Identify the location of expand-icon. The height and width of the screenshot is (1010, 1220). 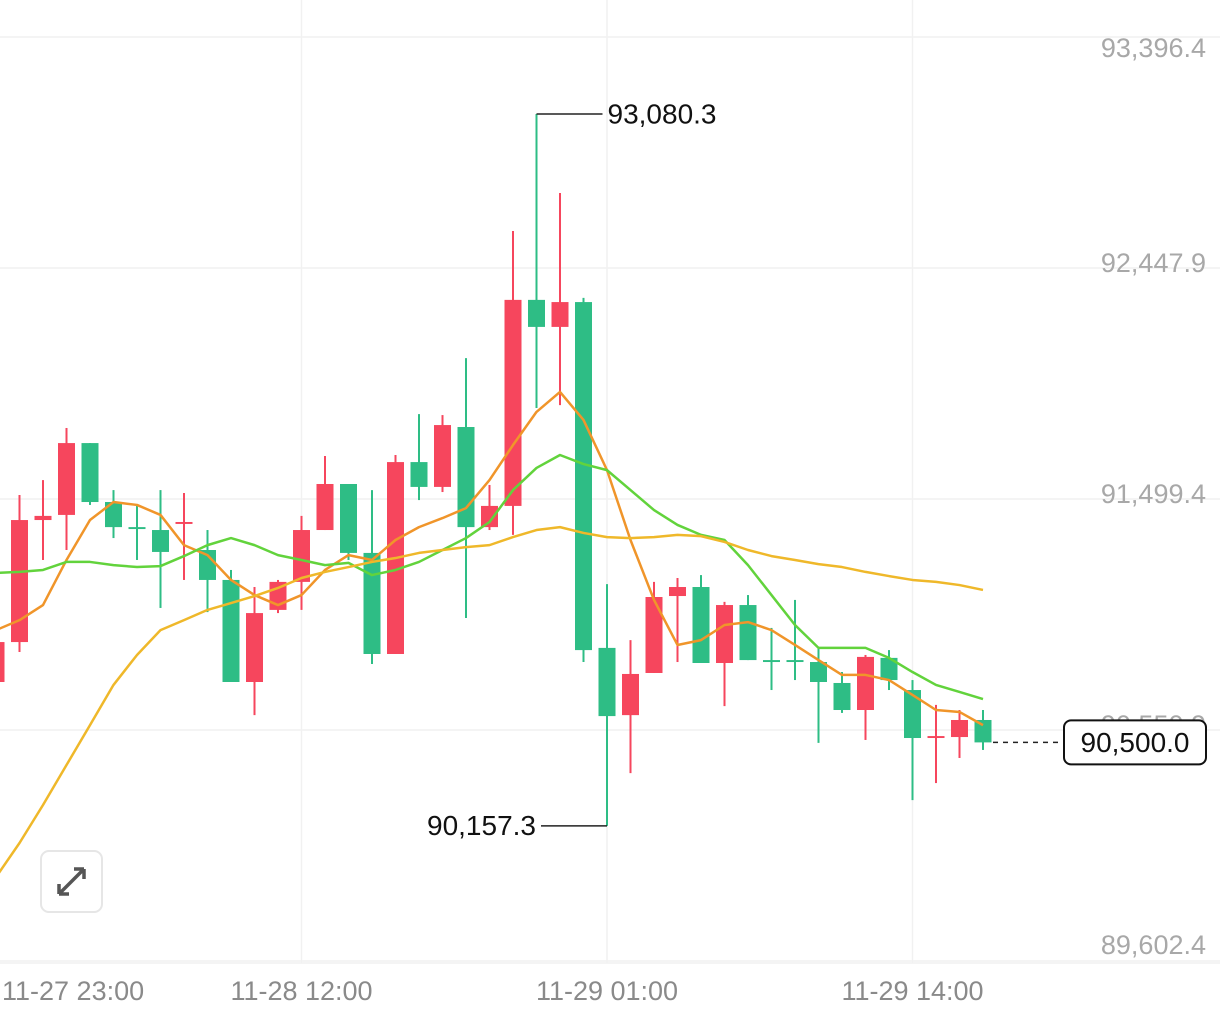
(71, 881).